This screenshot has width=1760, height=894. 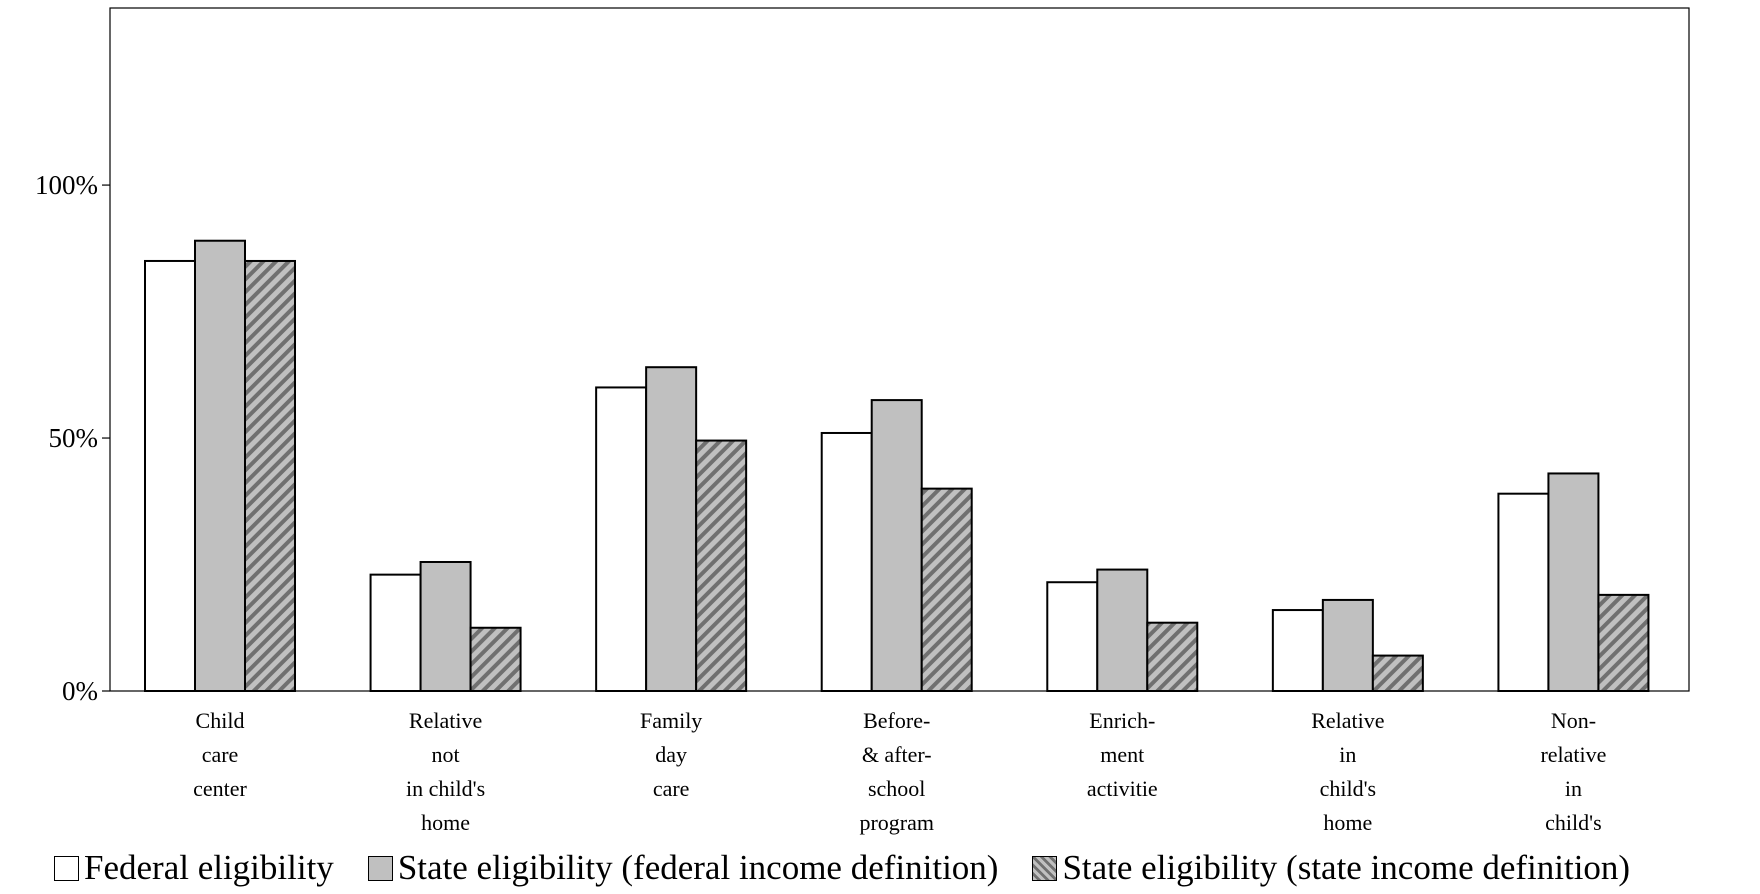 I want to click on legend-swatch-federal, so click(x=66, y=868).